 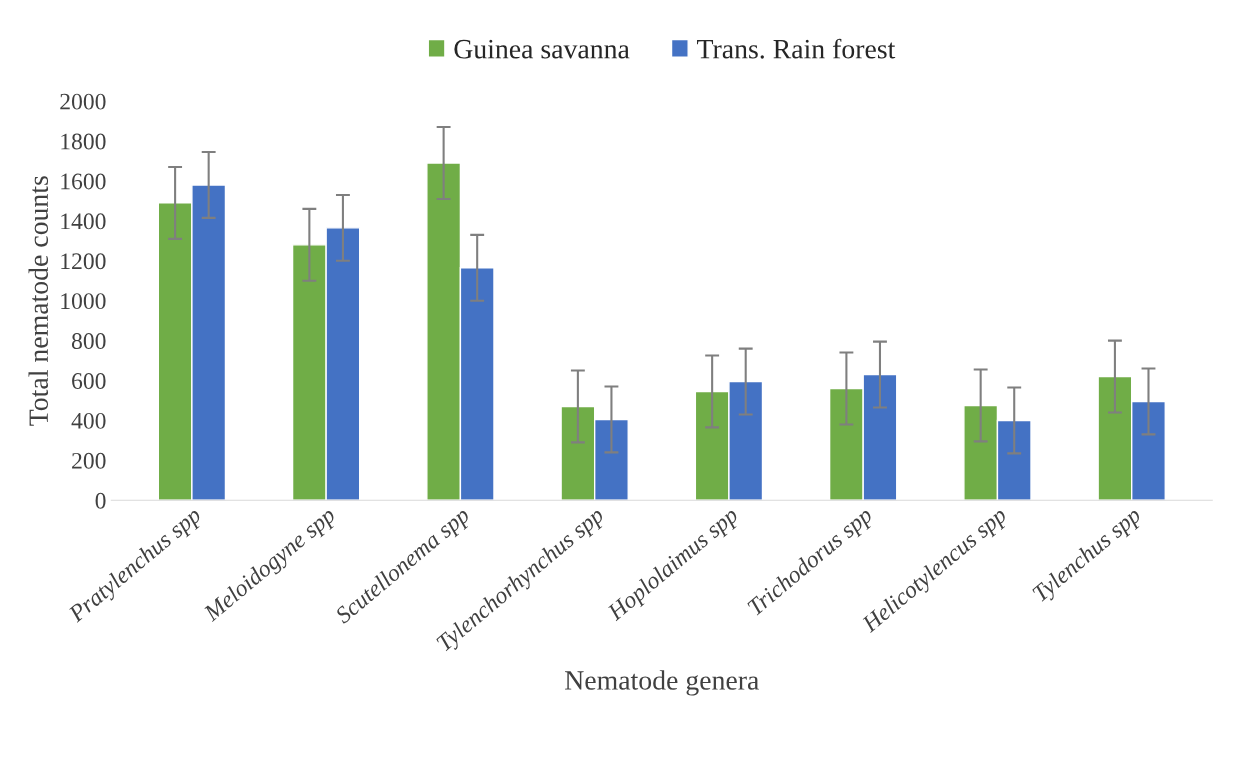 I want to click on y-tick-label: 2000, so click(x=83, y=101).